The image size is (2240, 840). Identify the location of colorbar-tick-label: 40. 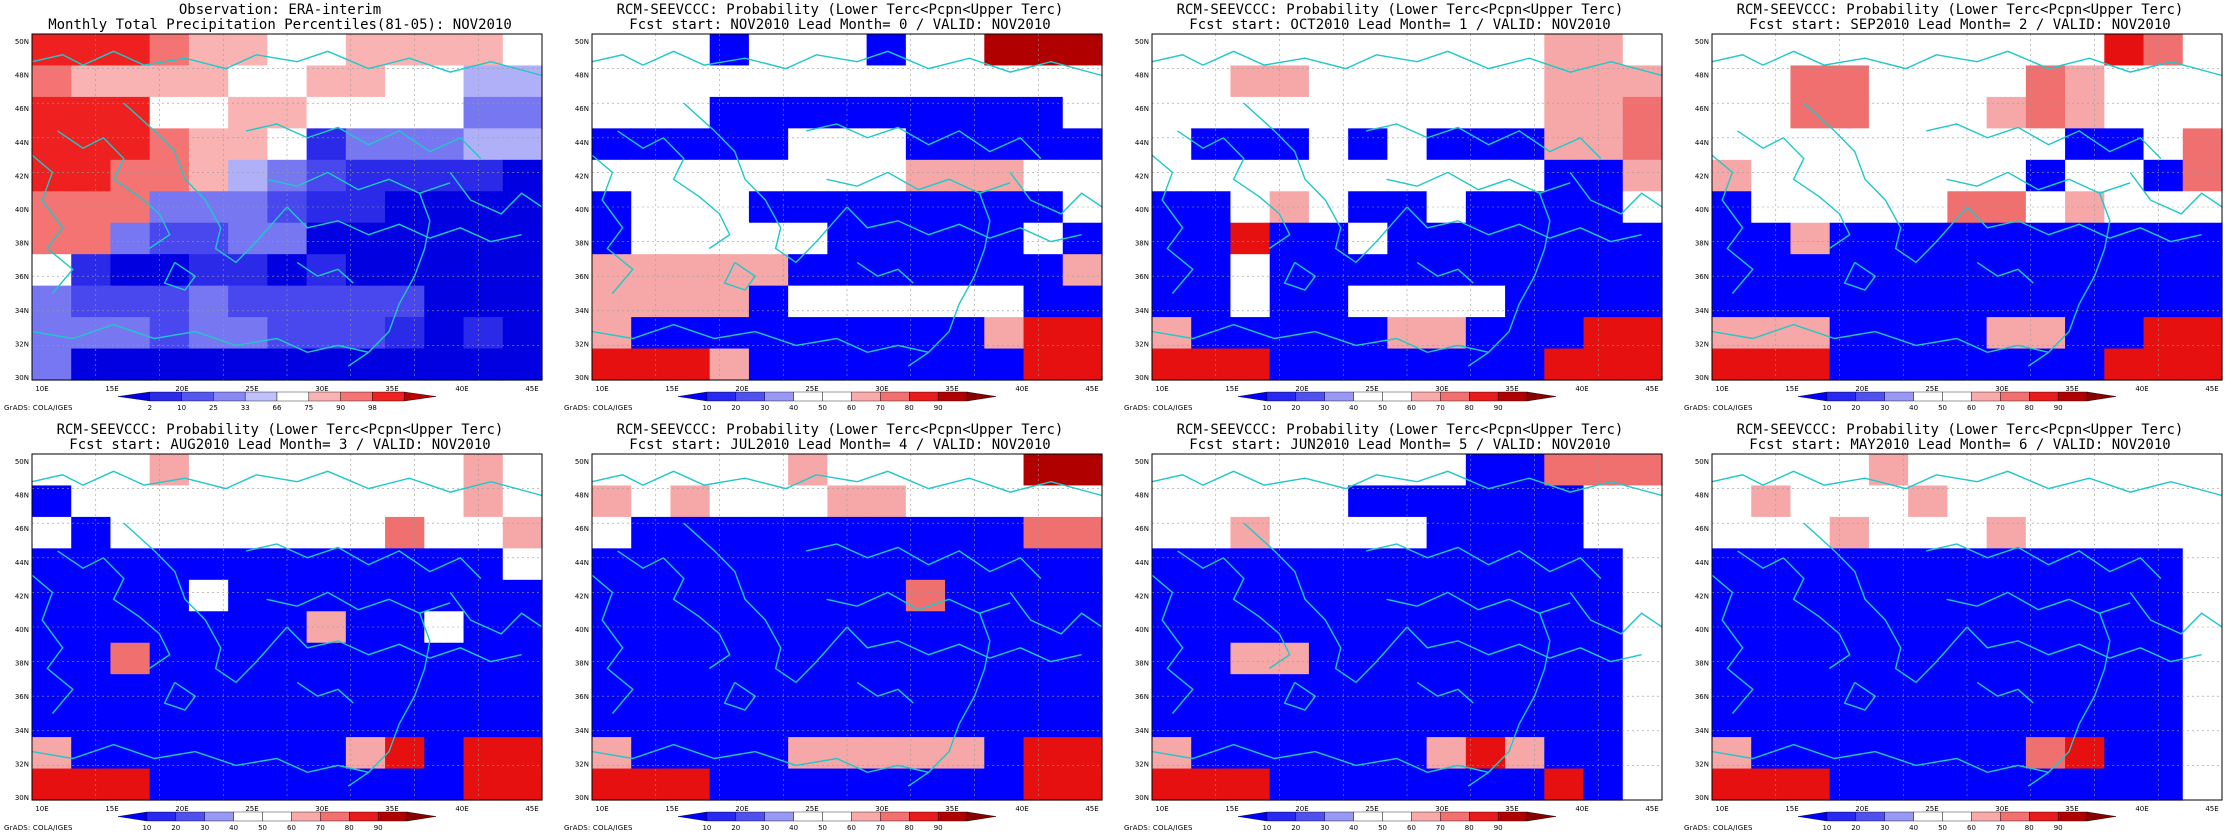
(1353, 408).